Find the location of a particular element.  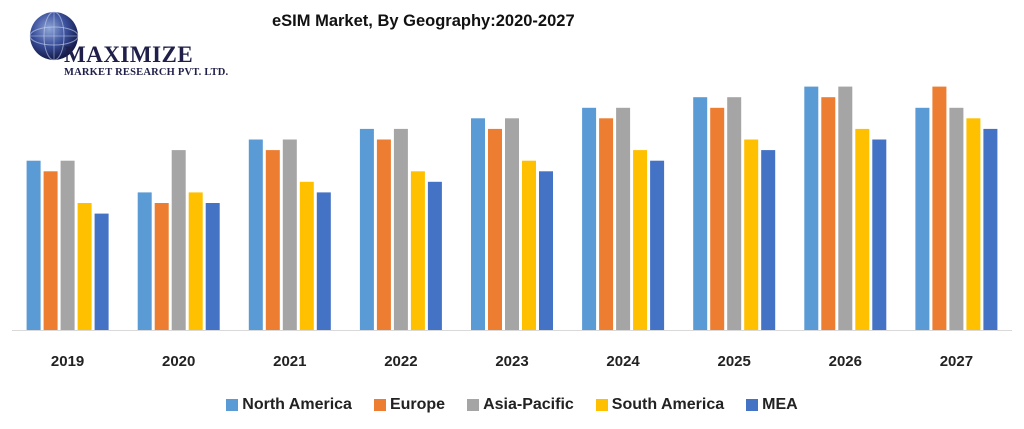

chart-title: eSIM Market, By Geography:2020-2027 is located at coordinates (423, 21).